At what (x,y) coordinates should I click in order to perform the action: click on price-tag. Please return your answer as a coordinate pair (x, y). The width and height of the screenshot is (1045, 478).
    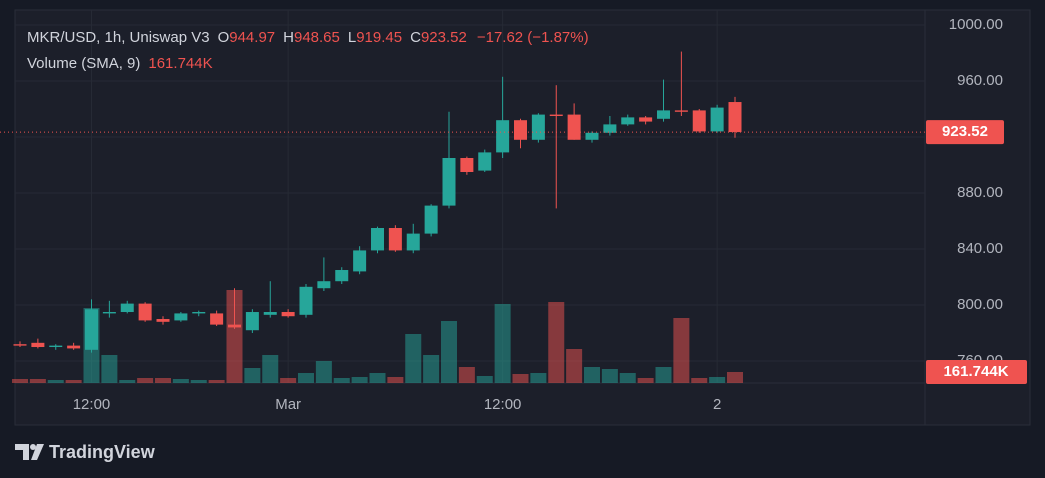
    Looking at the image, I should click on (965, 132).